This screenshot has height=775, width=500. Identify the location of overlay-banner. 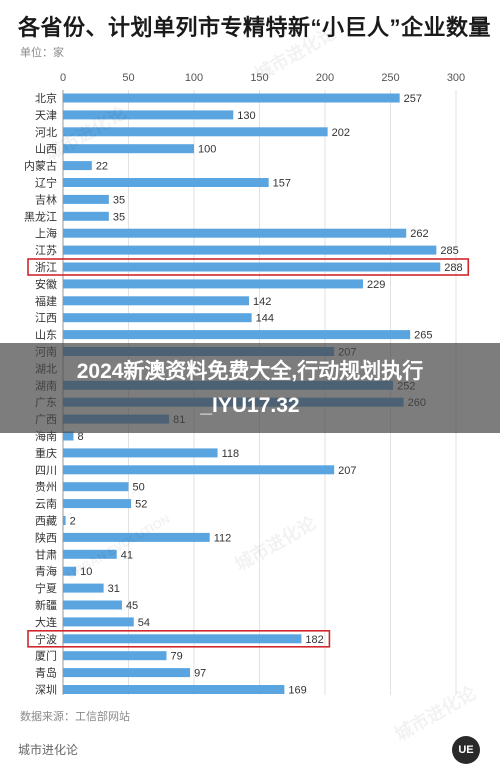
(250, 388).